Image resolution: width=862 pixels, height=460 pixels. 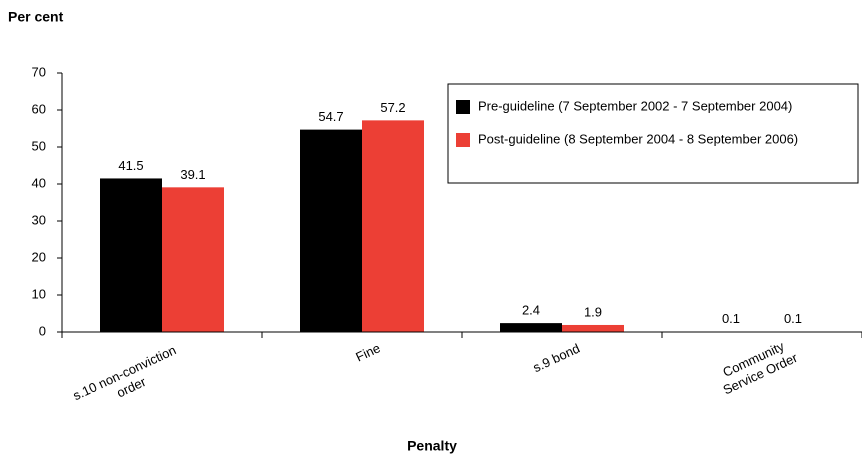 What do you see at coordinates (39, 145) in the screenshot?
I see `y-tick-label: 50` at bounding box center [39, 145].